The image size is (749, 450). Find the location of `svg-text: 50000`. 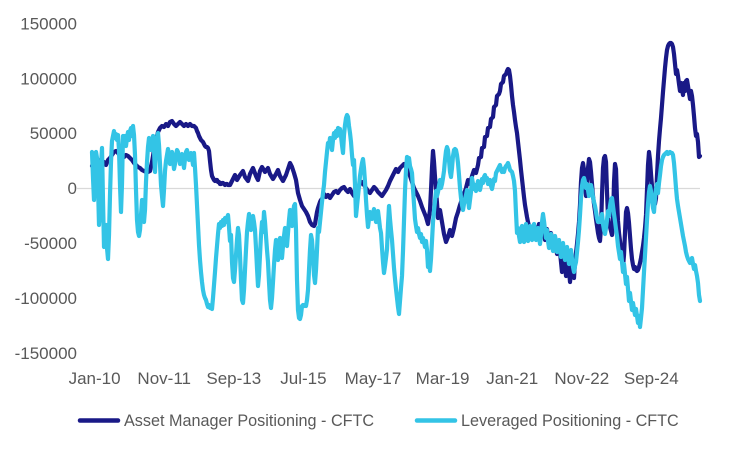

svg-text: 50000 is located at coordinates (53, 133).